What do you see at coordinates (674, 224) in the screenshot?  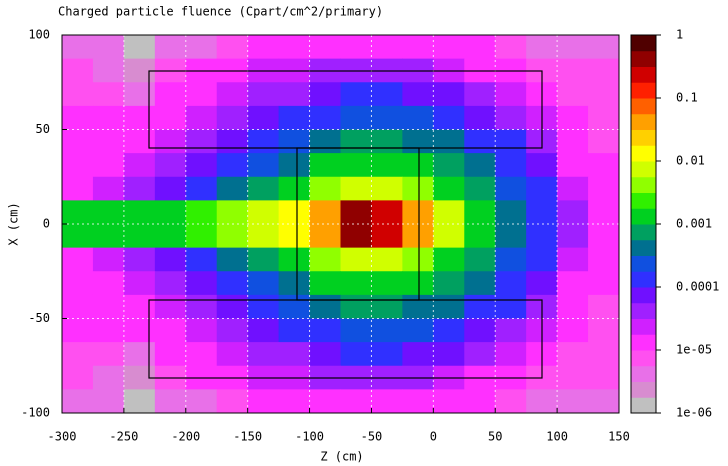 I see `colorbar: 1 0.1 0.01 0.001 0.0001 1e-05 1e-06` at bounding box center [674, 224].